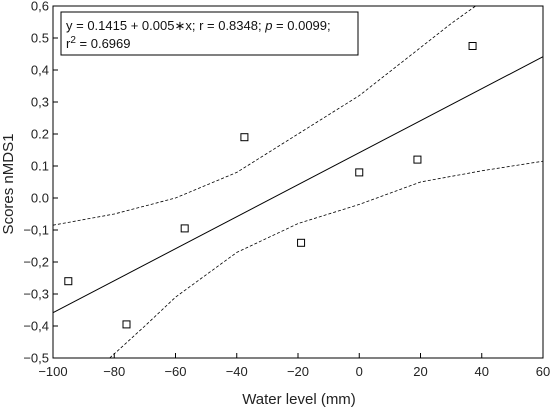 The width and height of the screenshot is (550, 411). What do you see at coordinates (36, 358) in the screenshot?
I see `y-tick-label: −0,5` at bounding box center [36, 358].